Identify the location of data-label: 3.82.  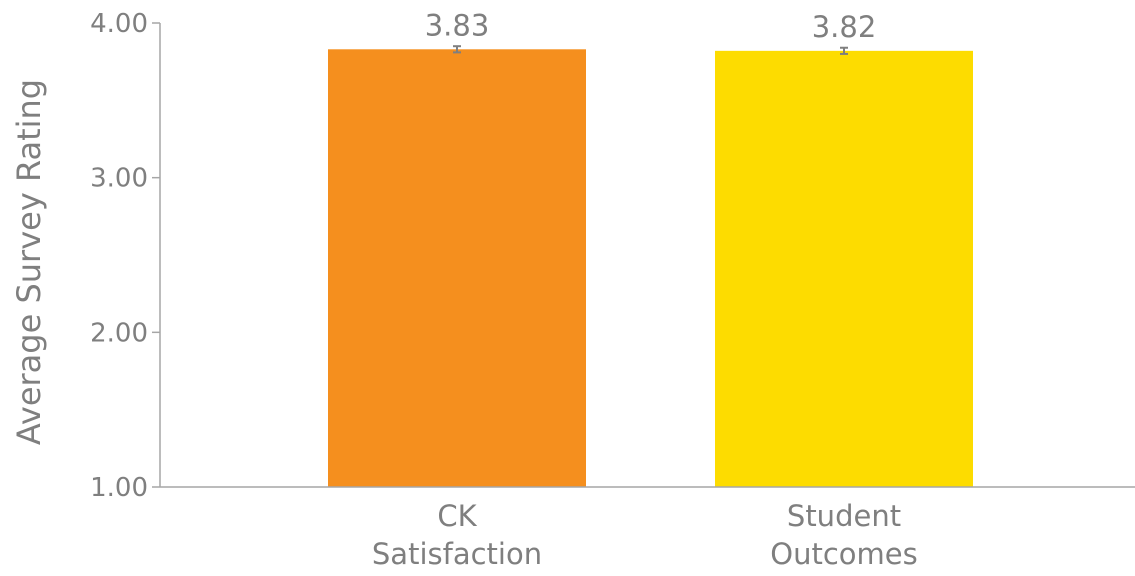
(844, 27).